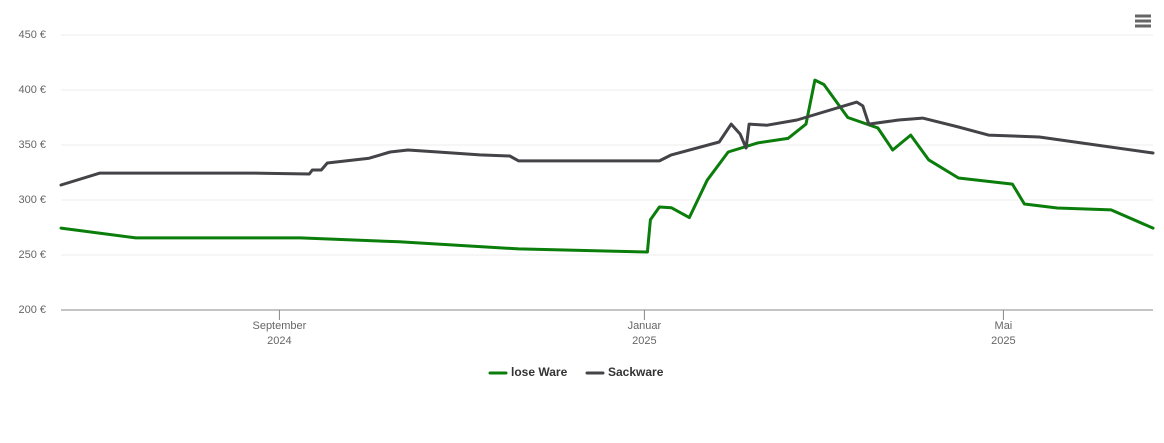 Image resolution: width=1164 pixels, height=443 pixels. I want to click on x-tick-label: Januar, so click(645, 326).